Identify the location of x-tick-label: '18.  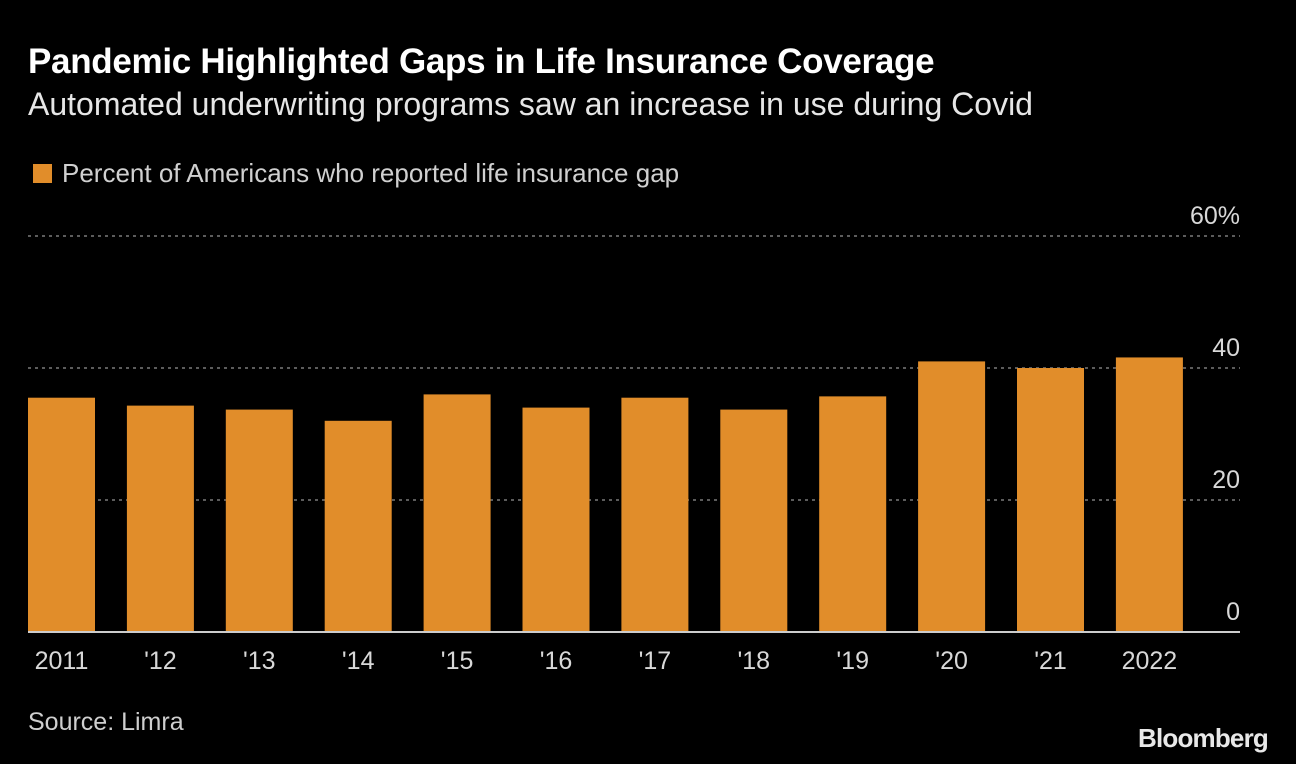
(754, 661).